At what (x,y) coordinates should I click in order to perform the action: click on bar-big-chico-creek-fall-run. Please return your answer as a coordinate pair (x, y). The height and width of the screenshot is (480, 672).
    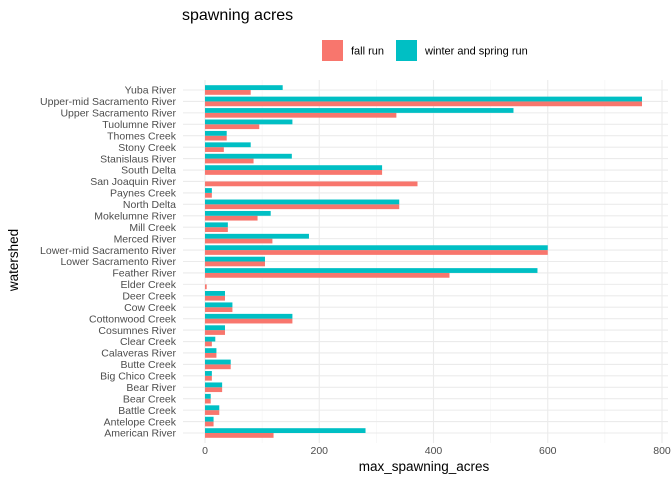
    Looking at the image, I should click on (208, 378).